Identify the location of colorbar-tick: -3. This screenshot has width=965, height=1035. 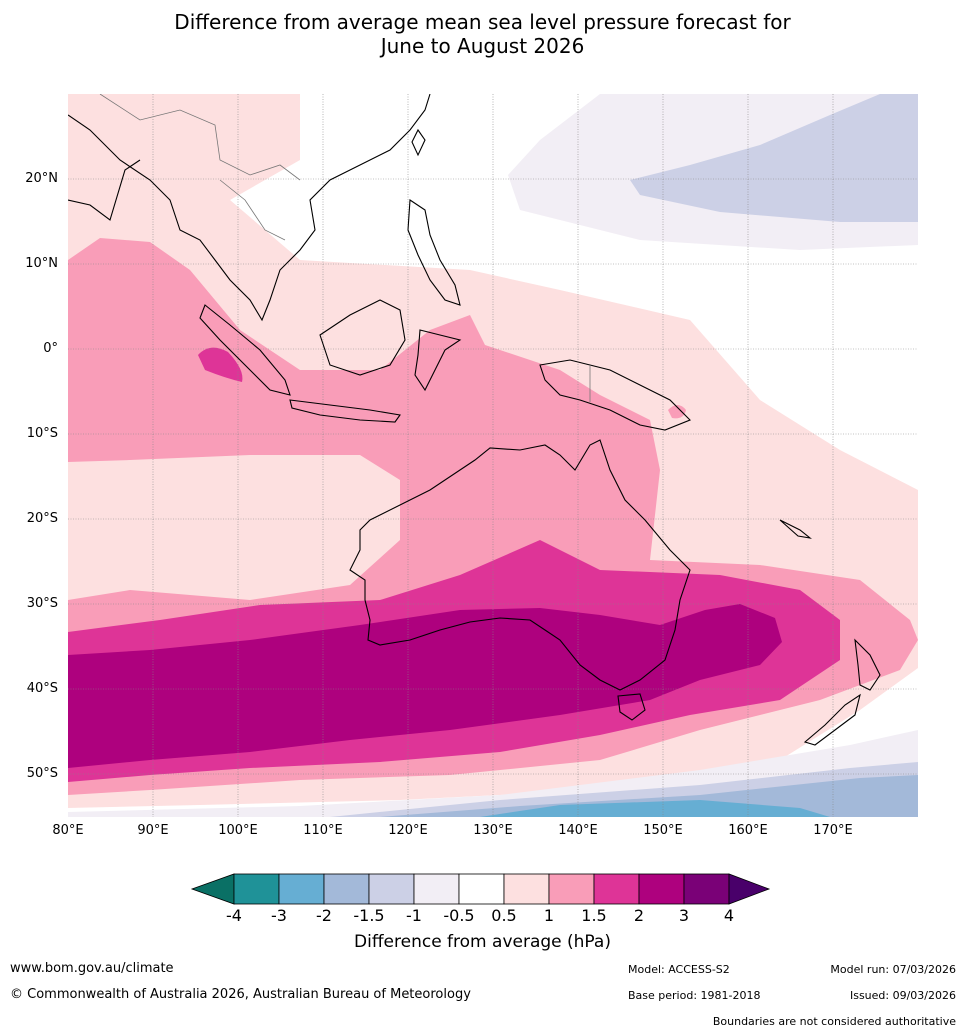
(279, 915).